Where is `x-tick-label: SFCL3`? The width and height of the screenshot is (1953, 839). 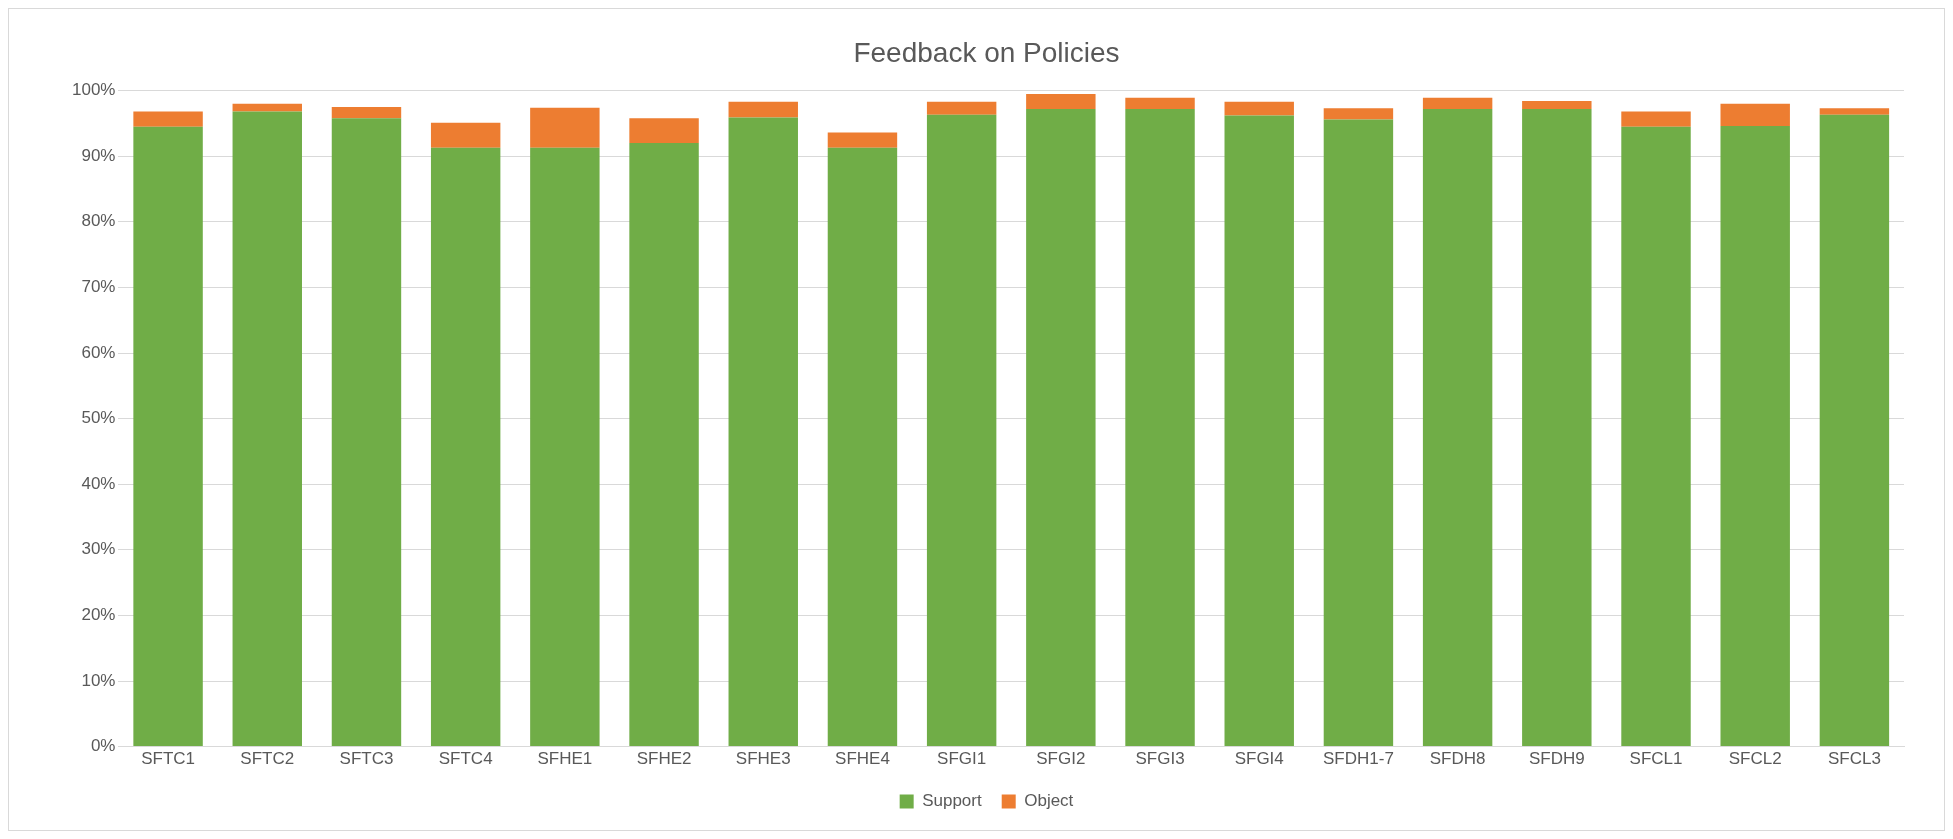 x-tick-label: SFCL3 is located at coordinates (1854, 759).